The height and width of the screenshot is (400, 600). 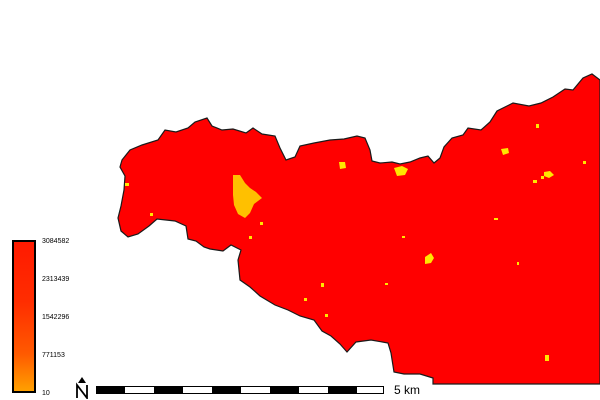 What do you see at coordinates (56, 279) in the screenshot?
I see `legend-tick-2: 2313439` at bounding box center [56, 279].